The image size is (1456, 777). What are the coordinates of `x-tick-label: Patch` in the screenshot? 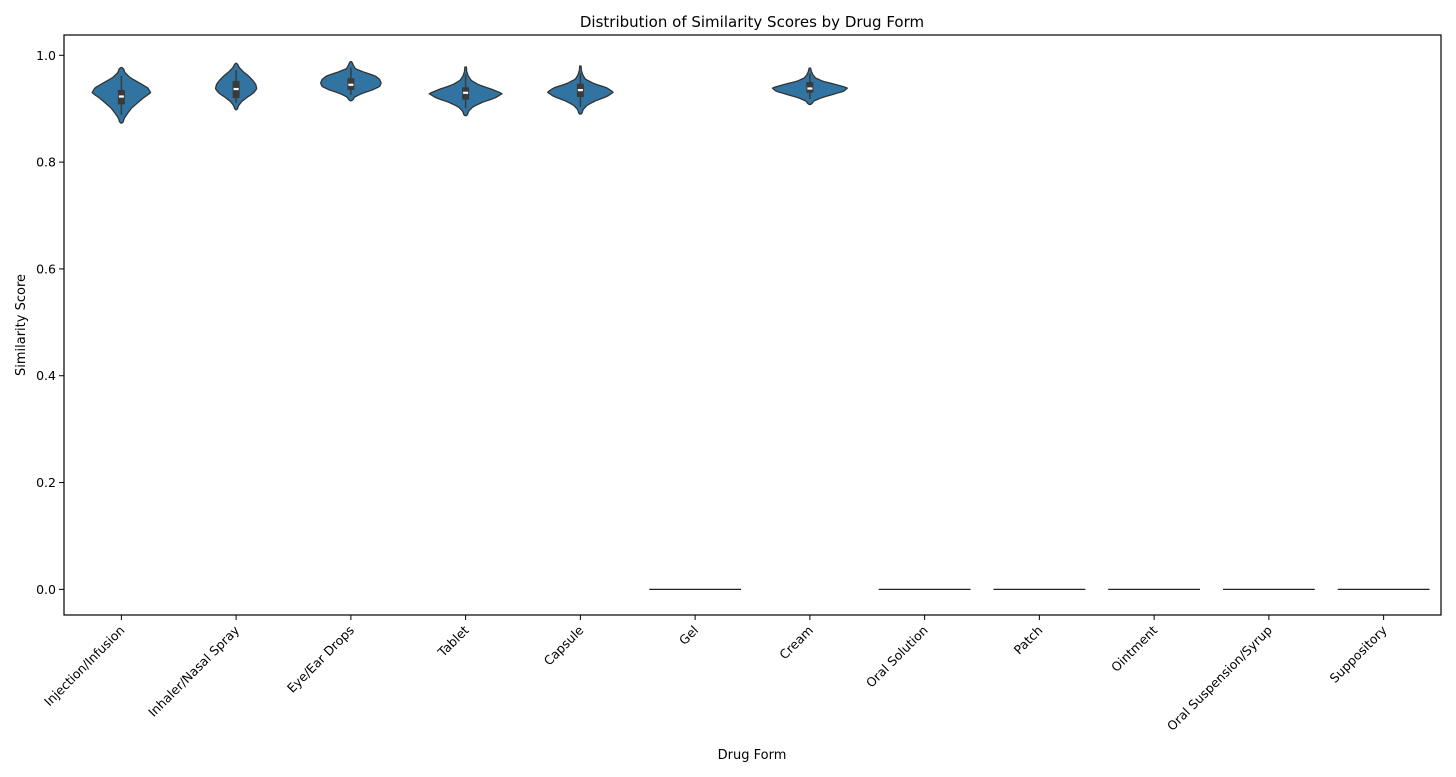 It's located at (1028, 640).